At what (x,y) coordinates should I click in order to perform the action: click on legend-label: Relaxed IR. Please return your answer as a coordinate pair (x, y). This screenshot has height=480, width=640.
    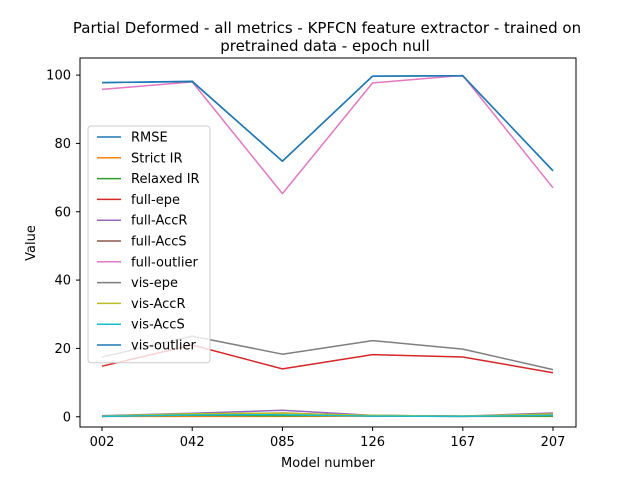
    Looking at the image, I should click on (165, 179).